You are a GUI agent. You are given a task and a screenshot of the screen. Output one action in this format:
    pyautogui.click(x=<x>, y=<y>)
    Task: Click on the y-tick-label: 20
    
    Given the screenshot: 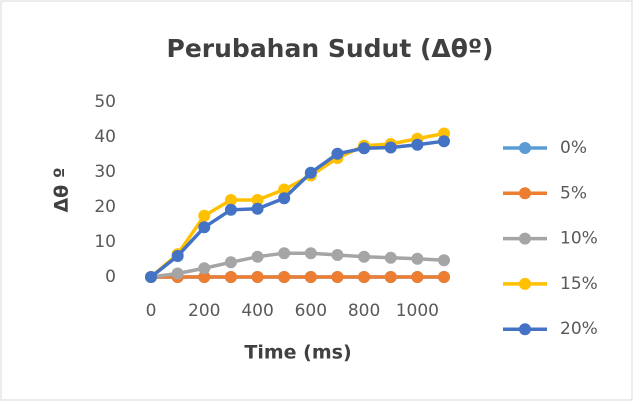 What is the action you would take?
    pyautogui.click(x=105, y=207)
    